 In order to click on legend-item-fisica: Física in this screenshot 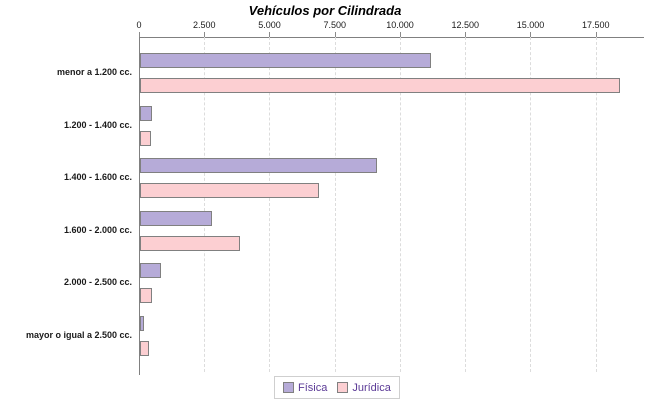, I will do `click(305, 388)`.